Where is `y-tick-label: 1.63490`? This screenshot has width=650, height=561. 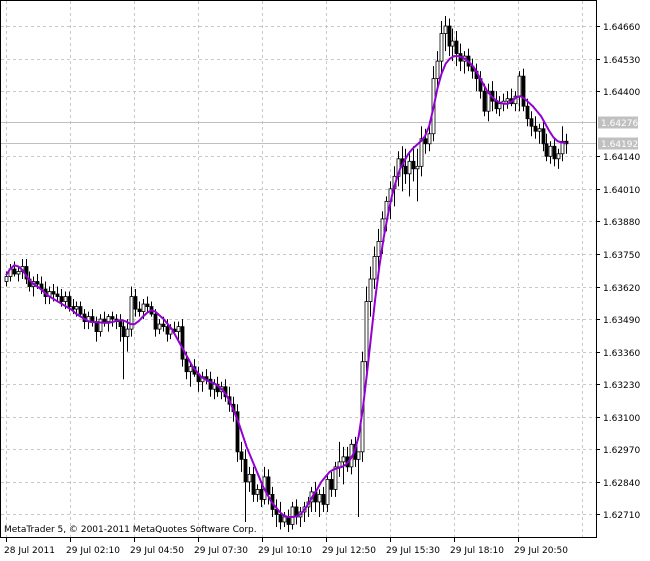
y-tick-label: 1.63490 is located at coordinates (621, 321).